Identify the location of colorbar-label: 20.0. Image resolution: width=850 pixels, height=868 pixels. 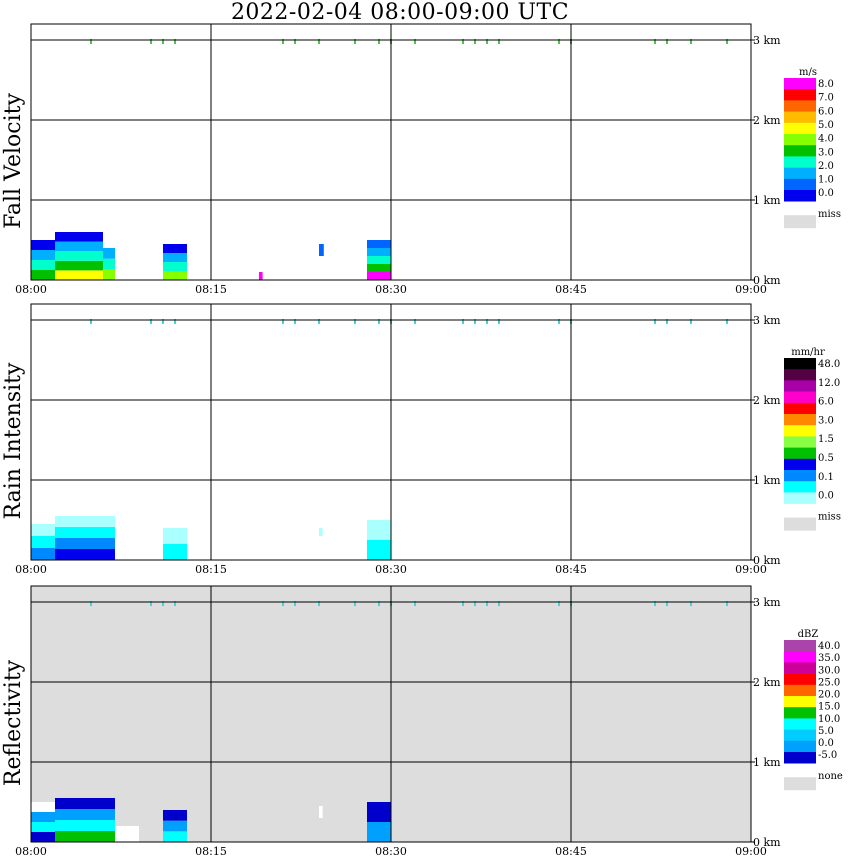
(829, 695).